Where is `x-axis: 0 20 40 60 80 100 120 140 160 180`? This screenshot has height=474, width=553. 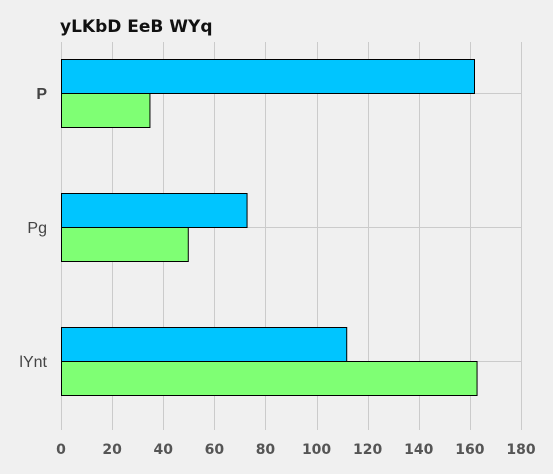 x-axis: 0 20 40 60 80 100 120 140 160 180 is located at coordinates (296, 450).